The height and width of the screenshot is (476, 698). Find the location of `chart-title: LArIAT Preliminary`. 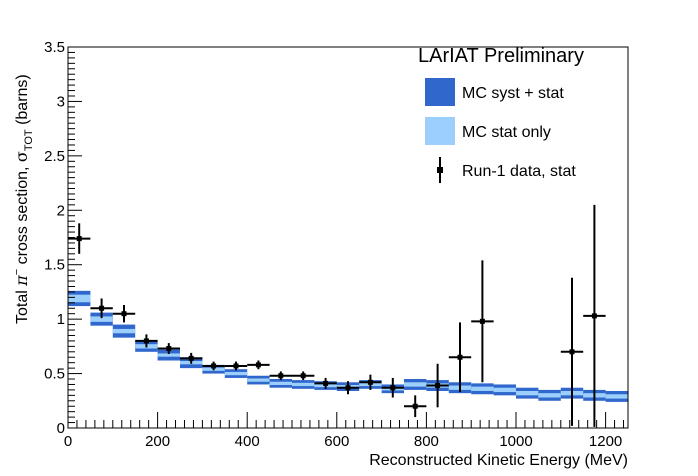

chart-title: LArIAT Preliminary is located at coordinates (501, 56).